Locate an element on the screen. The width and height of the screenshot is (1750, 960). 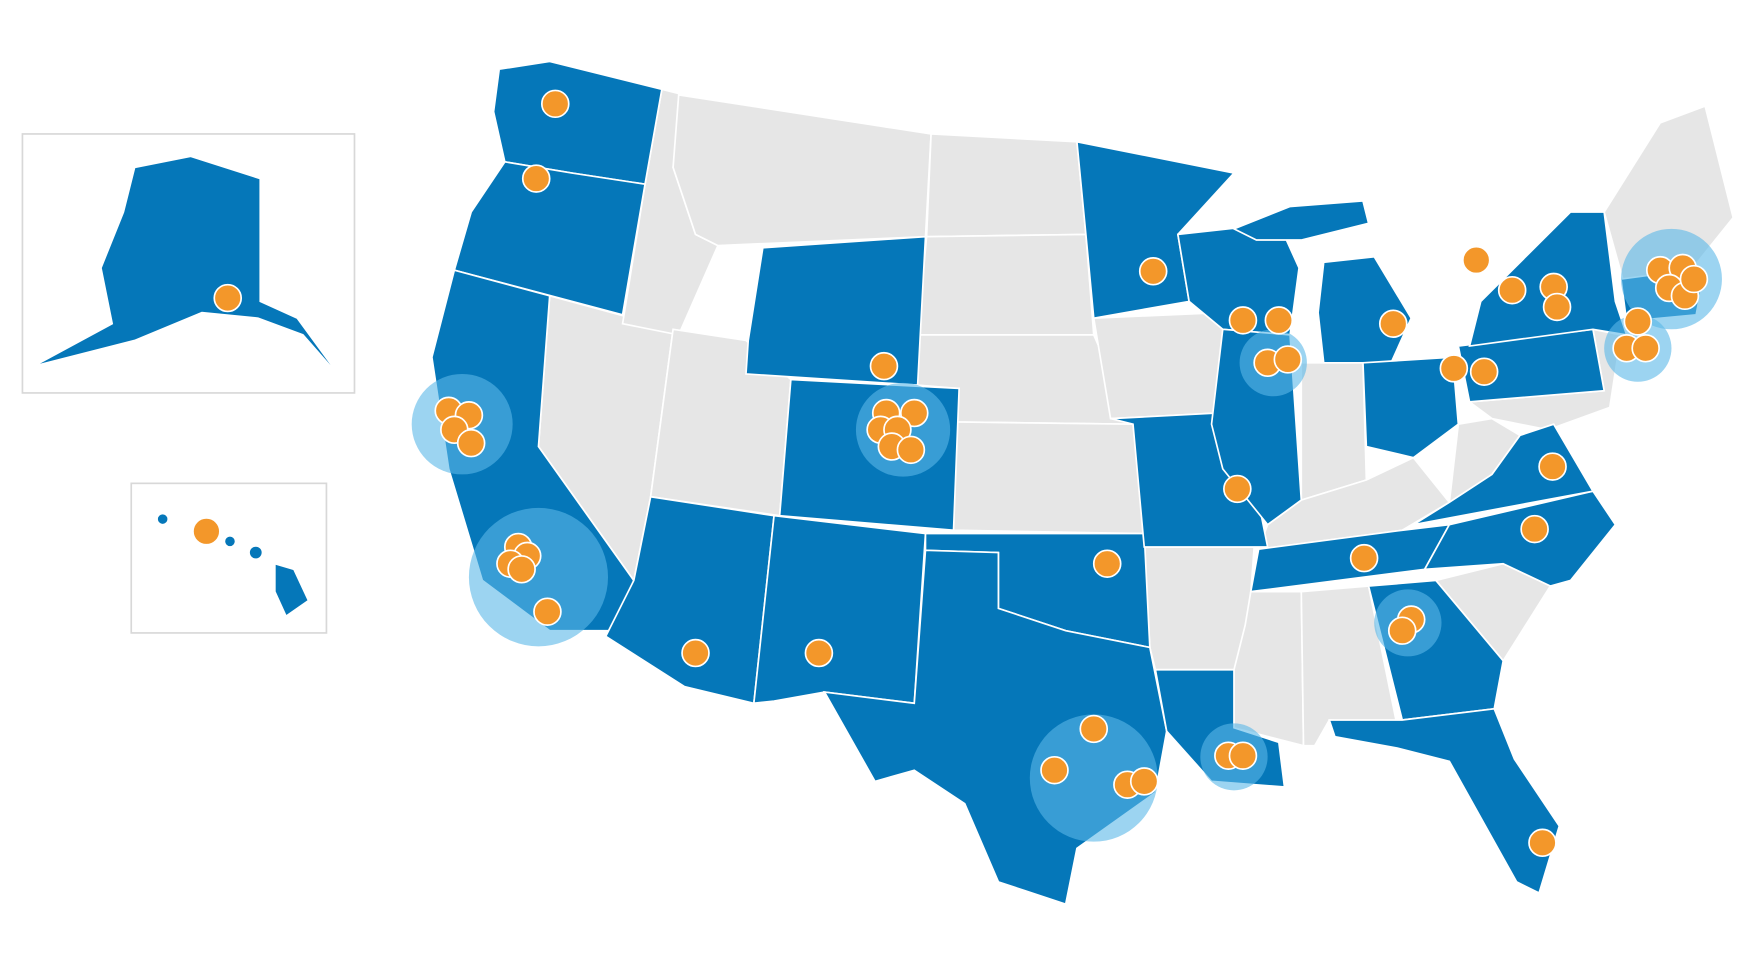
oregon is located at coordinates (550, 238).